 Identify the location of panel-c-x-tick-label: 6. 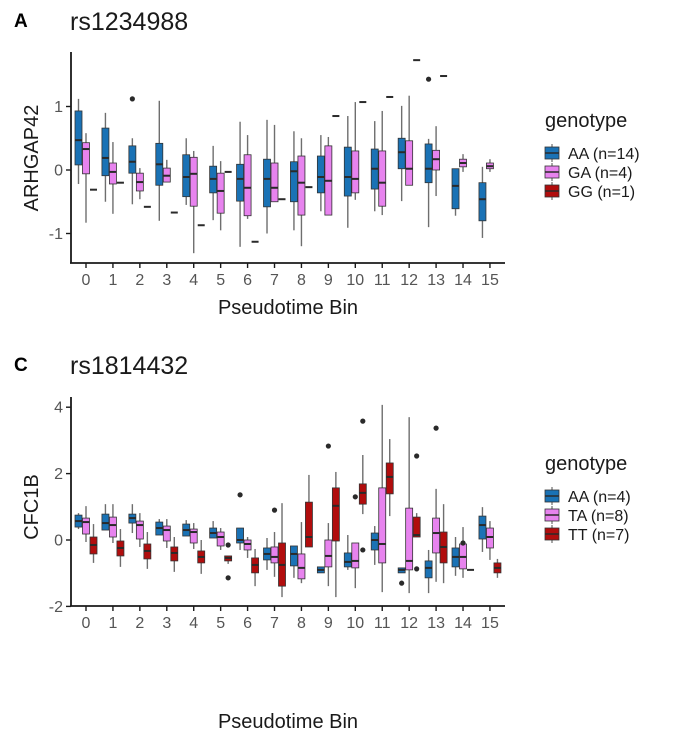
(247, 623).